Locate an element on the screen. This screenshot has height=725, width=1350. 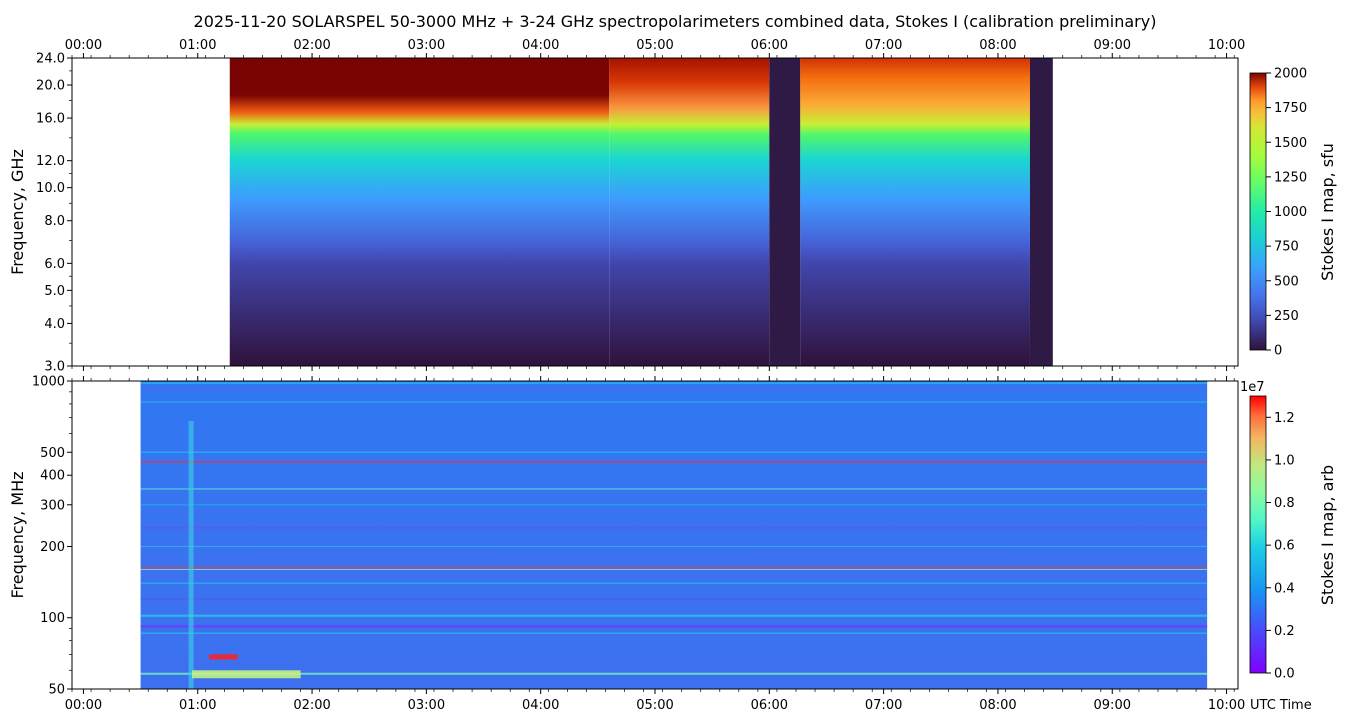
y-tick-label: 24.0 is located at coordinates (50, 59).